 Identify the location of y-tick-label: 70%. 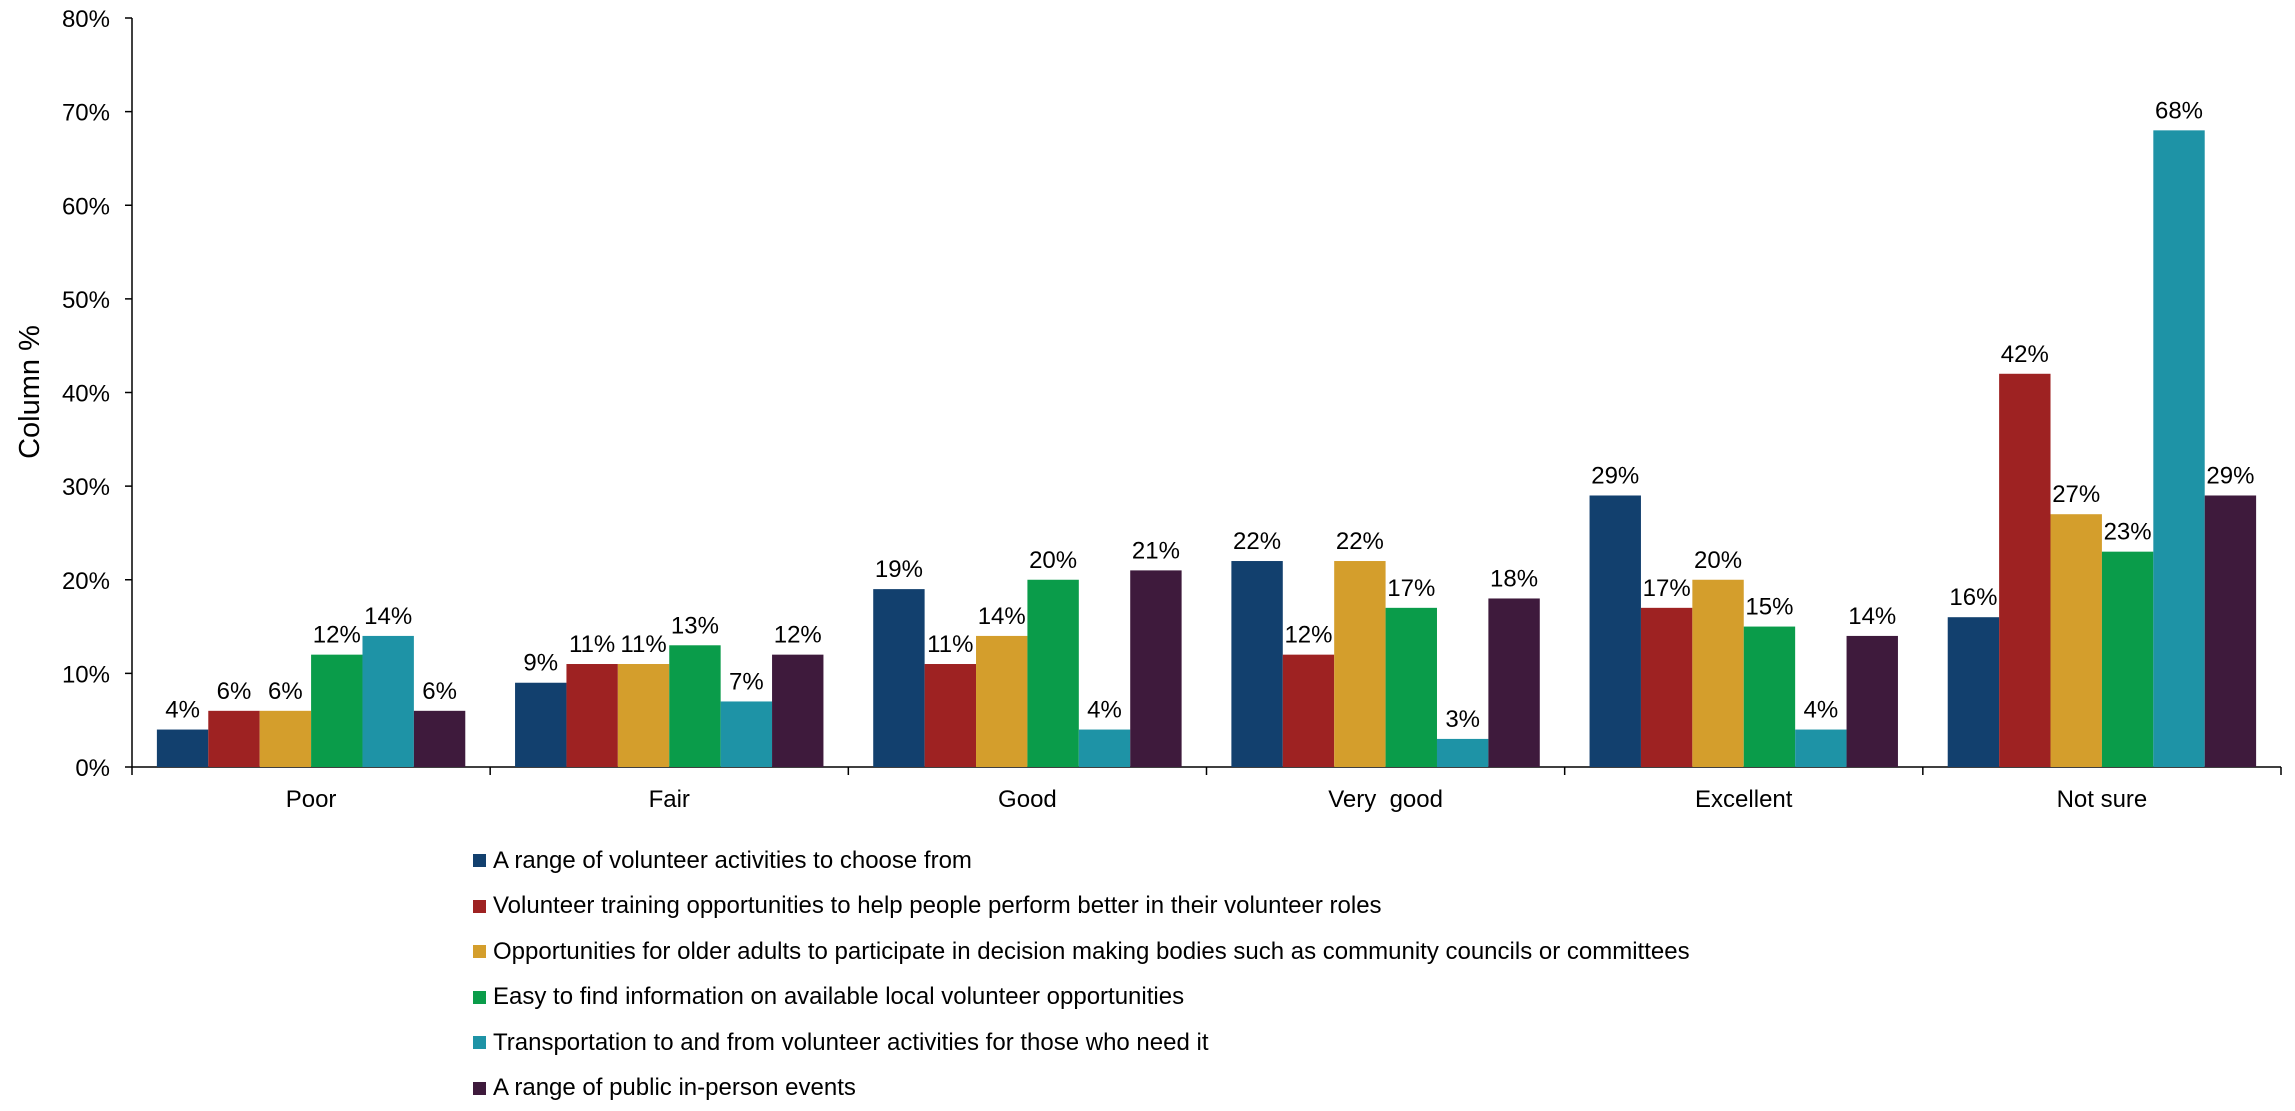
(86, 113).